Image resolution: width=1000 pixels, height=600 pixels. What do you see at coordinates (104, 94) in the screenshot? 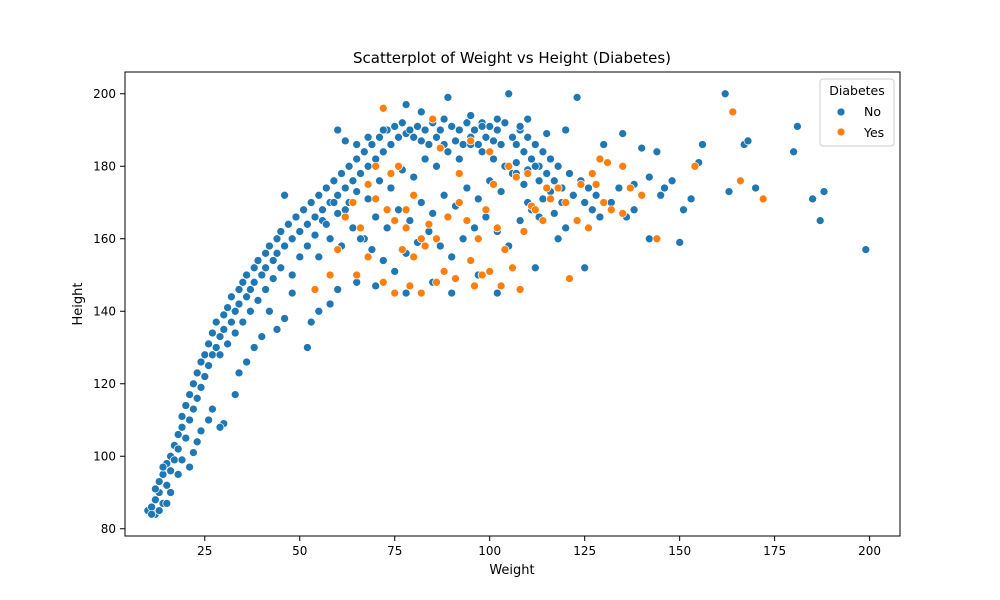
I see `y-tick-label: 200` at bounding box center [104, 94].